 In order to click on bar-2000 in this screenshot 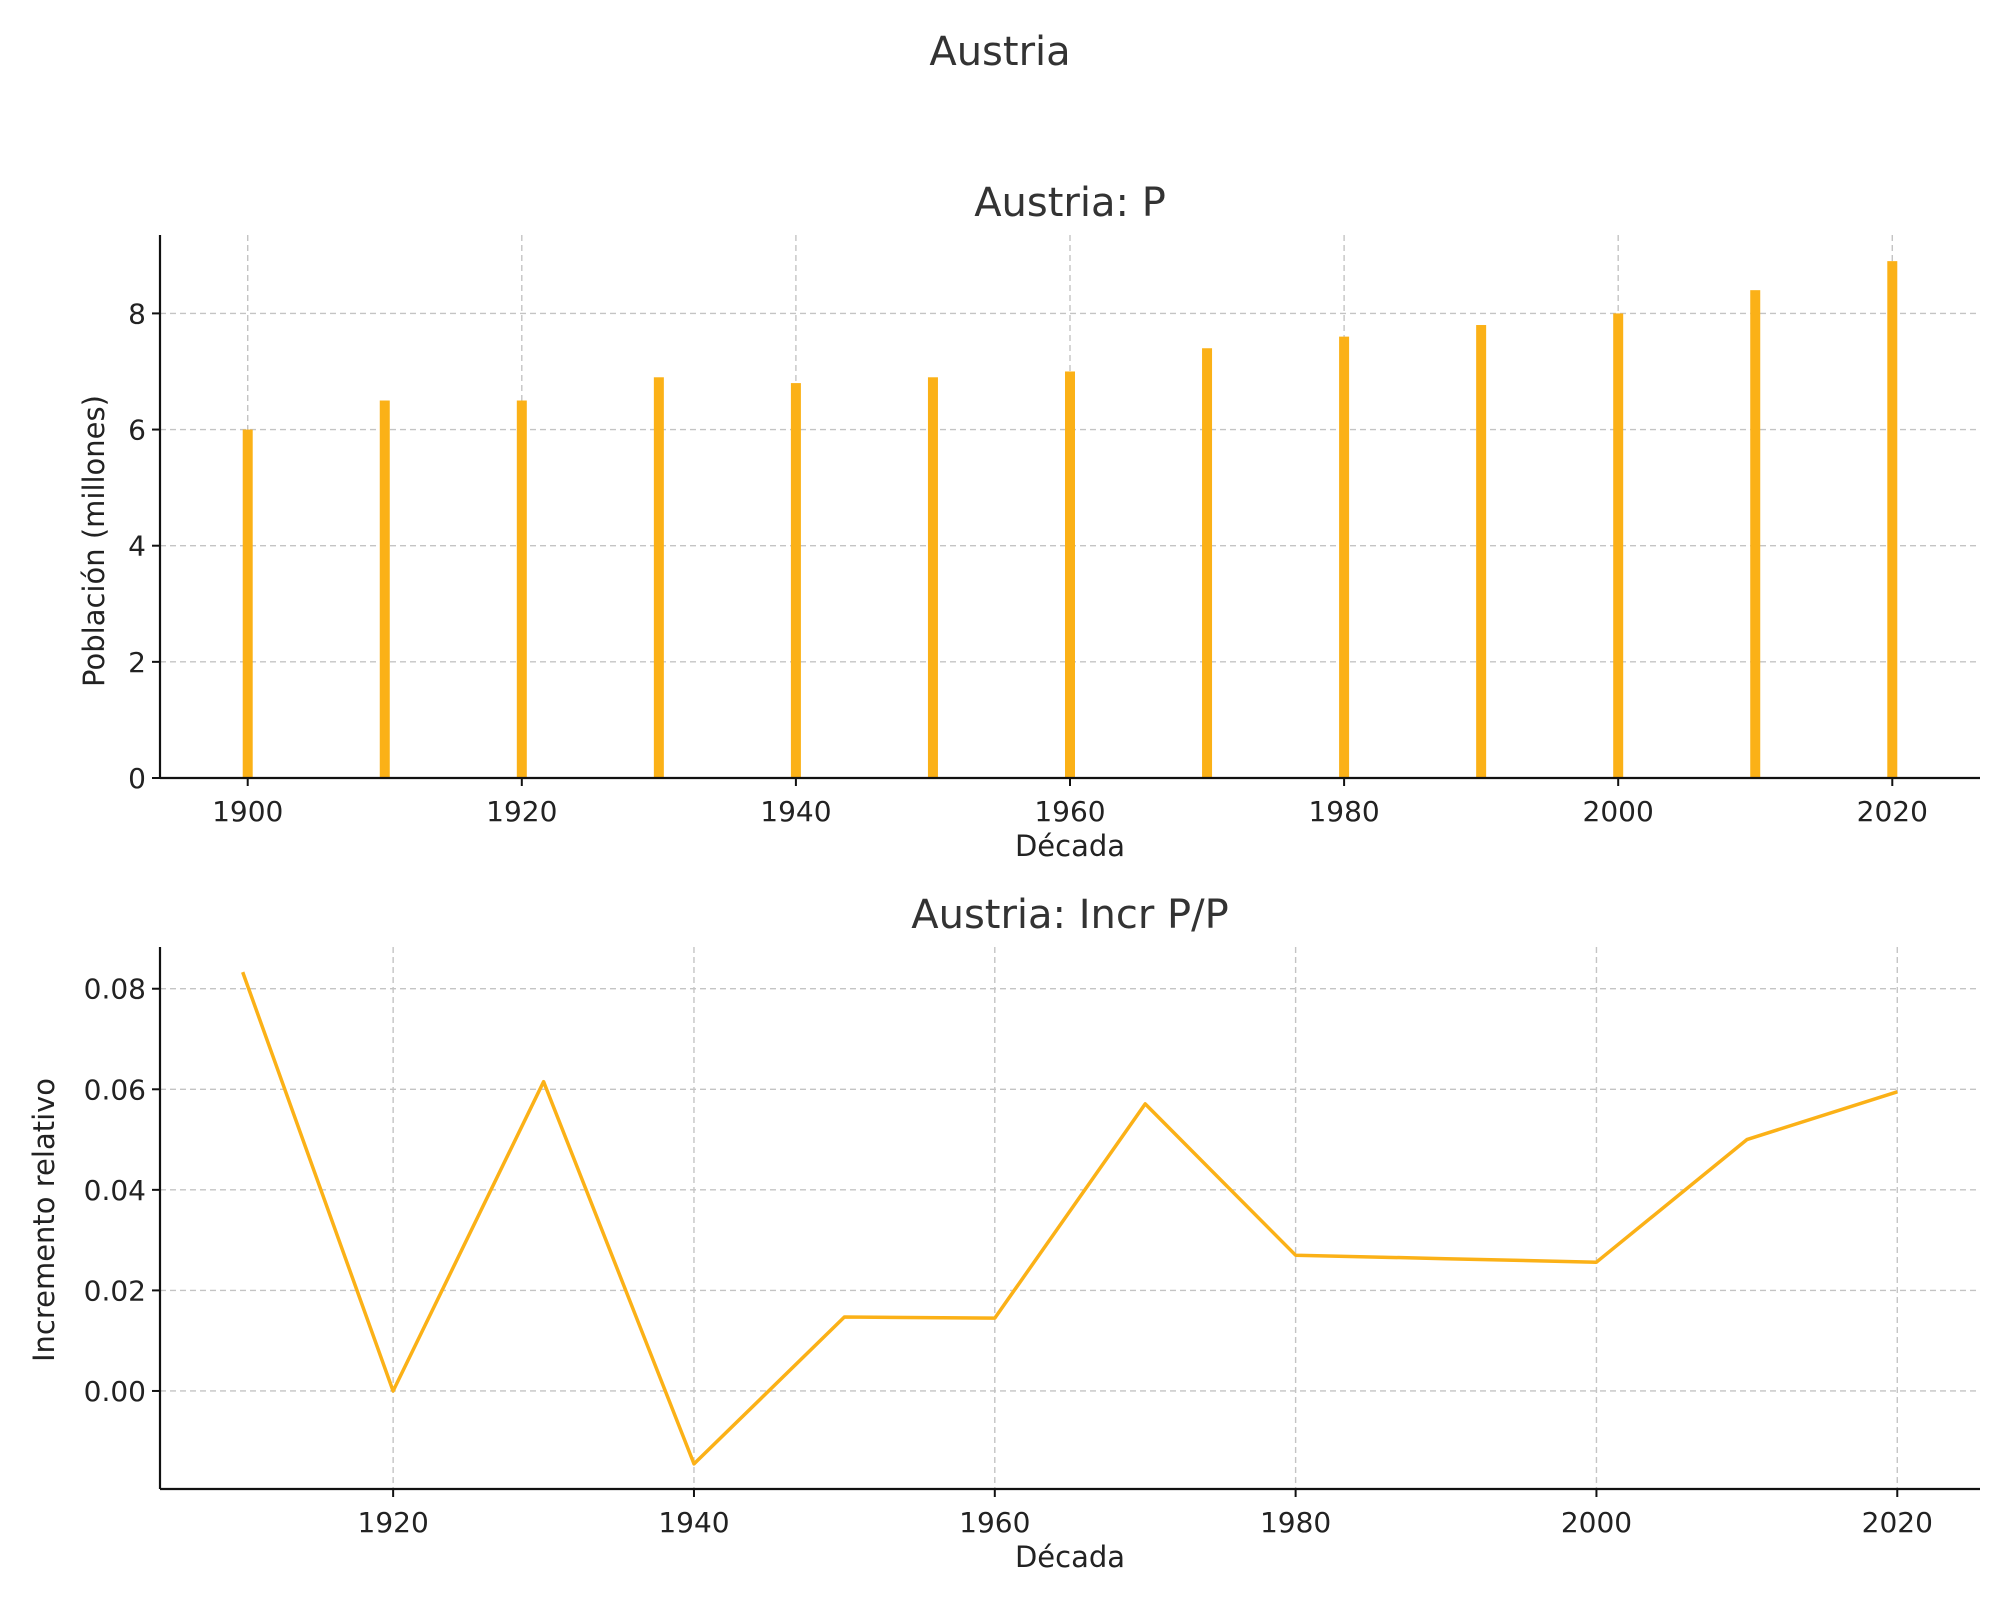, I will do `click(1618, 545)`.